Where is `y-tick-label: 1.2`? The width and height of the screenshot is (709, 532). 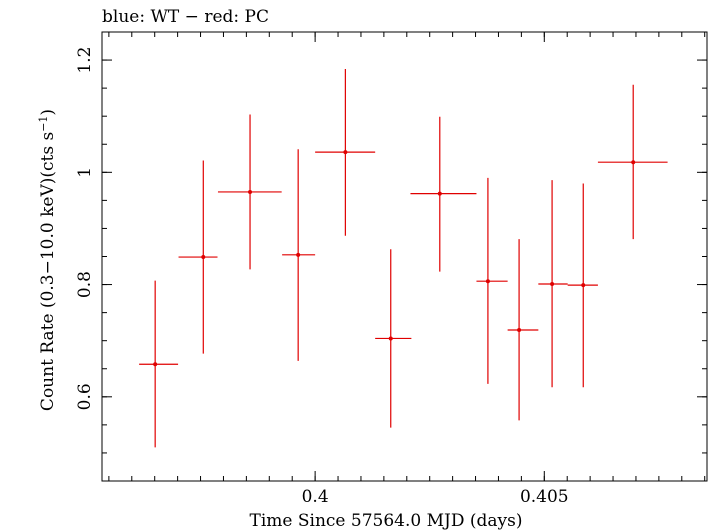
y-tick-label: 1.2 is located at coordinates (85, 60).